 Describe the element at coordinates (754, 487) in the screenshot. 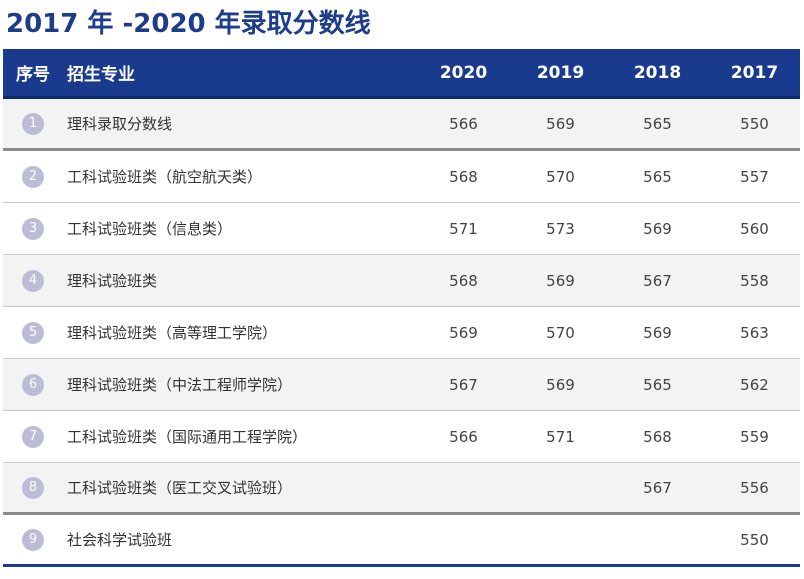

I see `score-2017: 556` at that location.